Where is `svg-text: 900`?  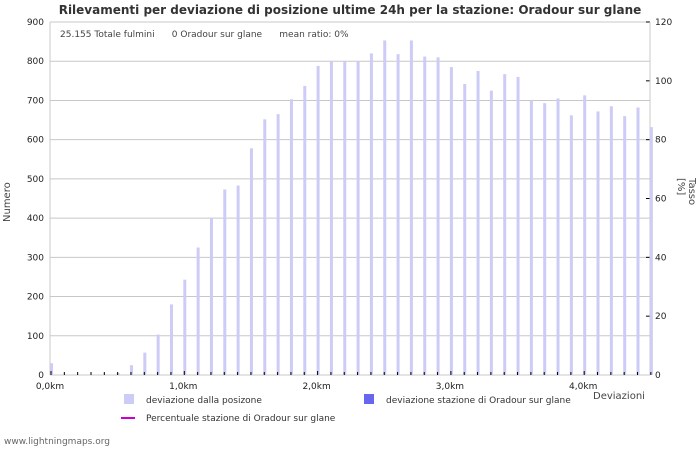
svg-text: 900 is located at coordinates (35, 23).